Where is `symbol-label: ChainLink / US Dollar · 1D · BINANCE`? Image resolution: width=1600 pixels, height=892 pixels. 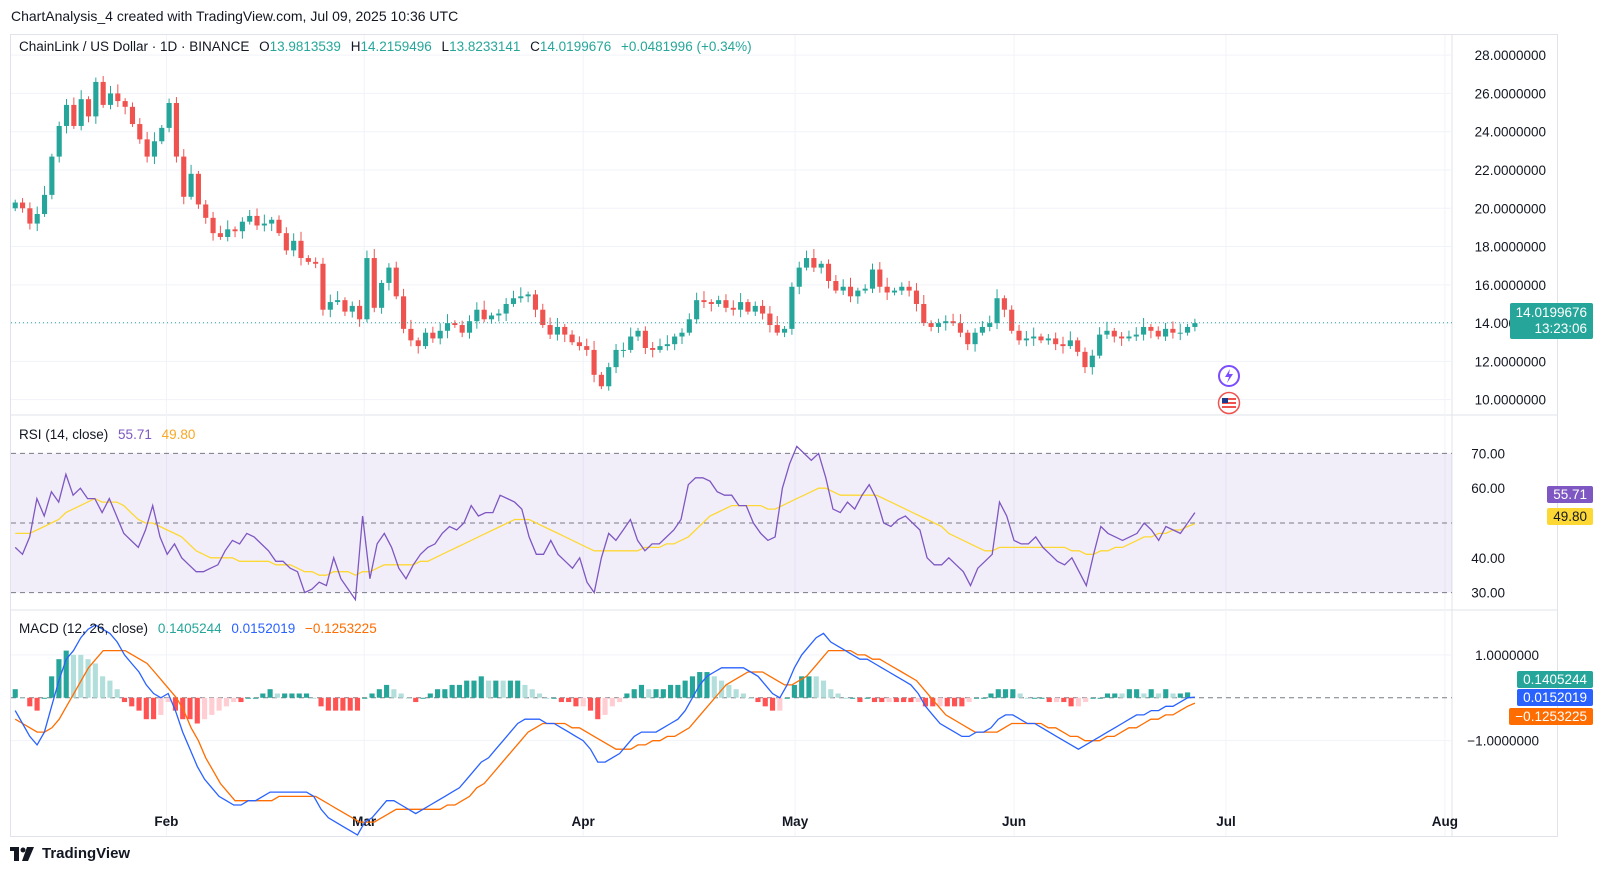
symbol-label: ChainLink / US Dollar · 1D · BINANCE is located at coordinates (134, 46).